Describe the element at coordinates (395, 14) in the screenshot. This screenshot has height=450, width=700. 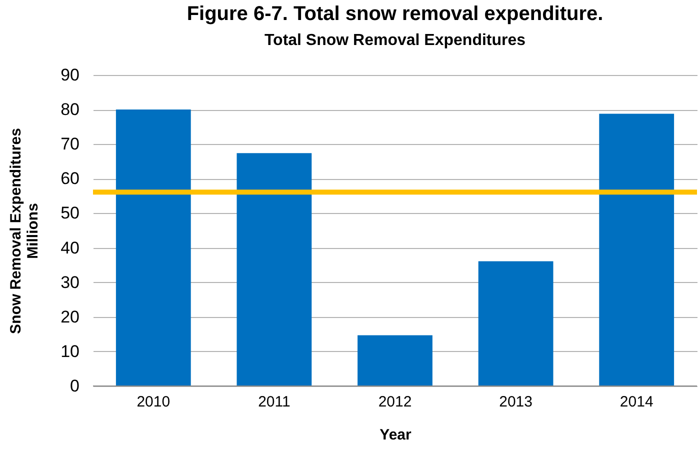
I see `chart-title: Figure 6-7. Total snow removal expenditure.` at that location.